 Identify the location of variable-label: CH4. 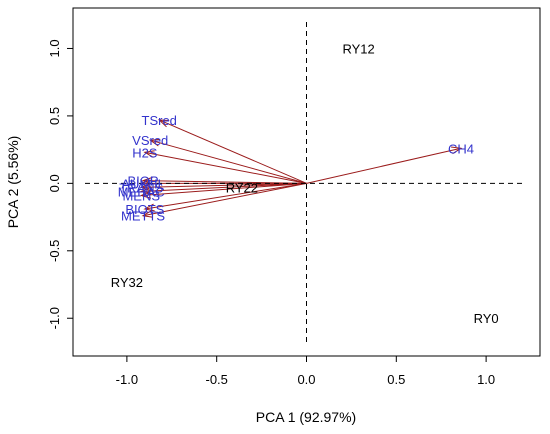
(461, 148).